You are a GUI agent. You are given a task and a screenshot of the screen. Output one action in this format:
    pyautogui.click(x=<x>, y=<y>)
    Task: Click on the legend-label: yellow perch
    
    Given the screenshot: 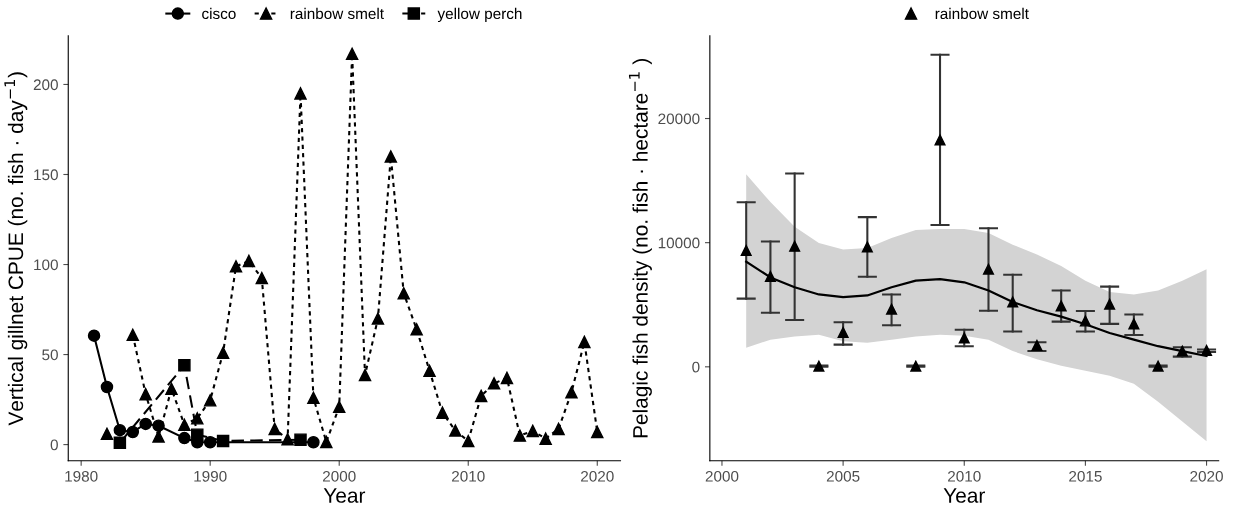 What is the action you would take?
    pyautogui.click(x=479, y=15)
    